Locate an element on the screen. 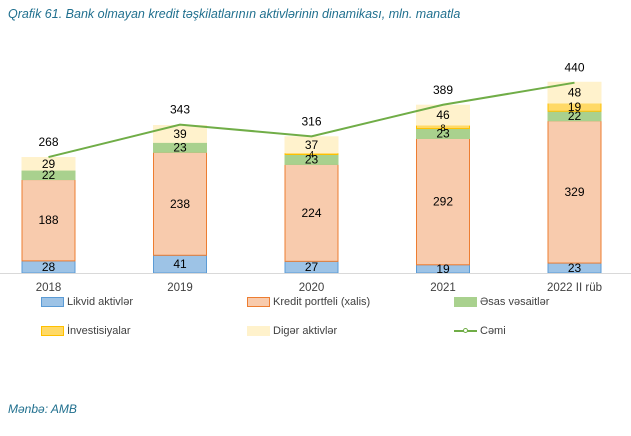 The width and height of the screenshot is (631, 436). x-tick-label-3: 2021 is located at coordinates (443, 288).